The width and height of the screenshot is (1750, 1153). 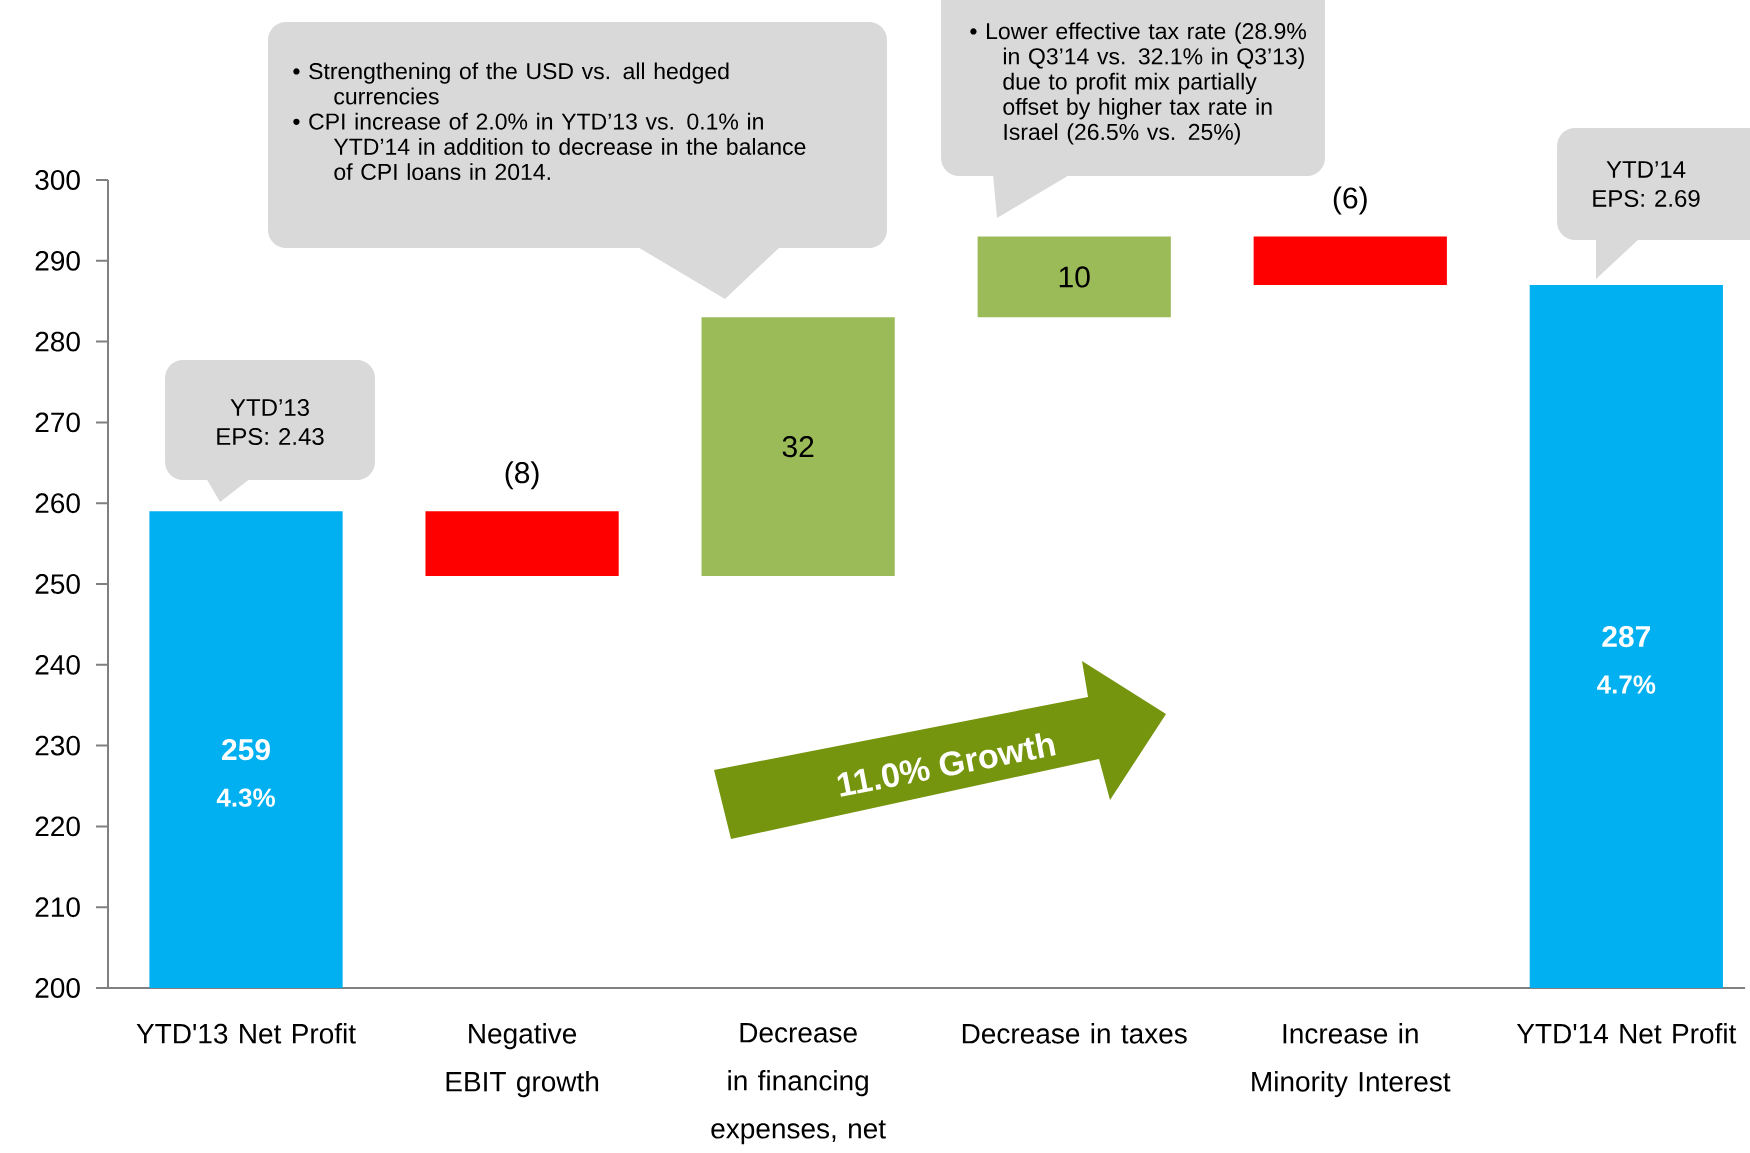 I want to click on annotation: 4.3%, so click(x=245, y=797).